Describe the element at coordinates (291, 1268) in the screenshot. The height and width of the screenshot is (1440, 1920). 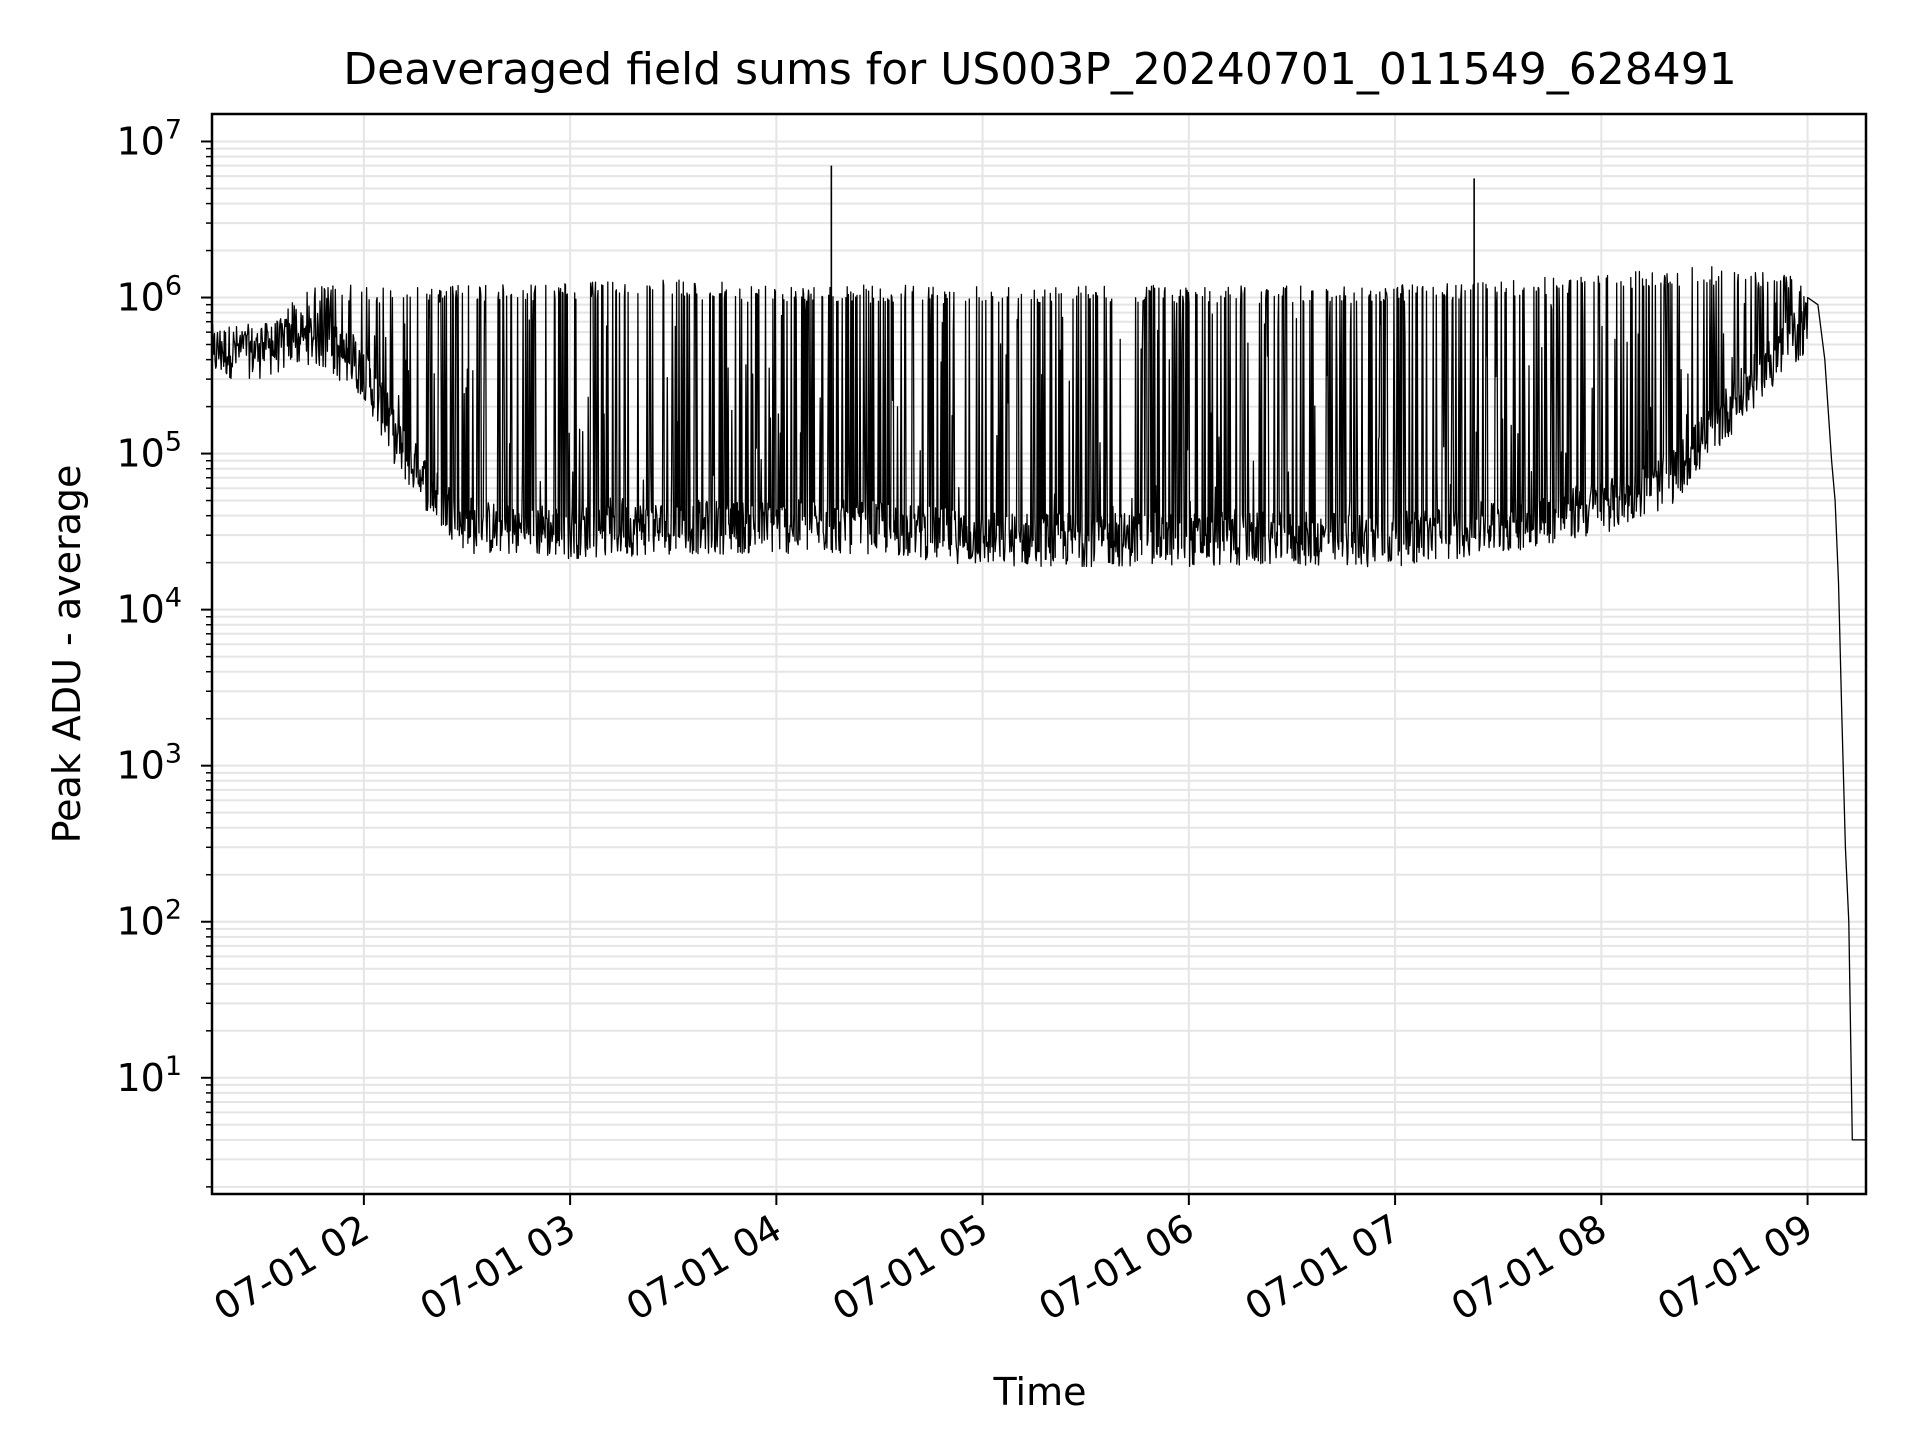
I see `x-tick-label: 07-01 02` at that location.